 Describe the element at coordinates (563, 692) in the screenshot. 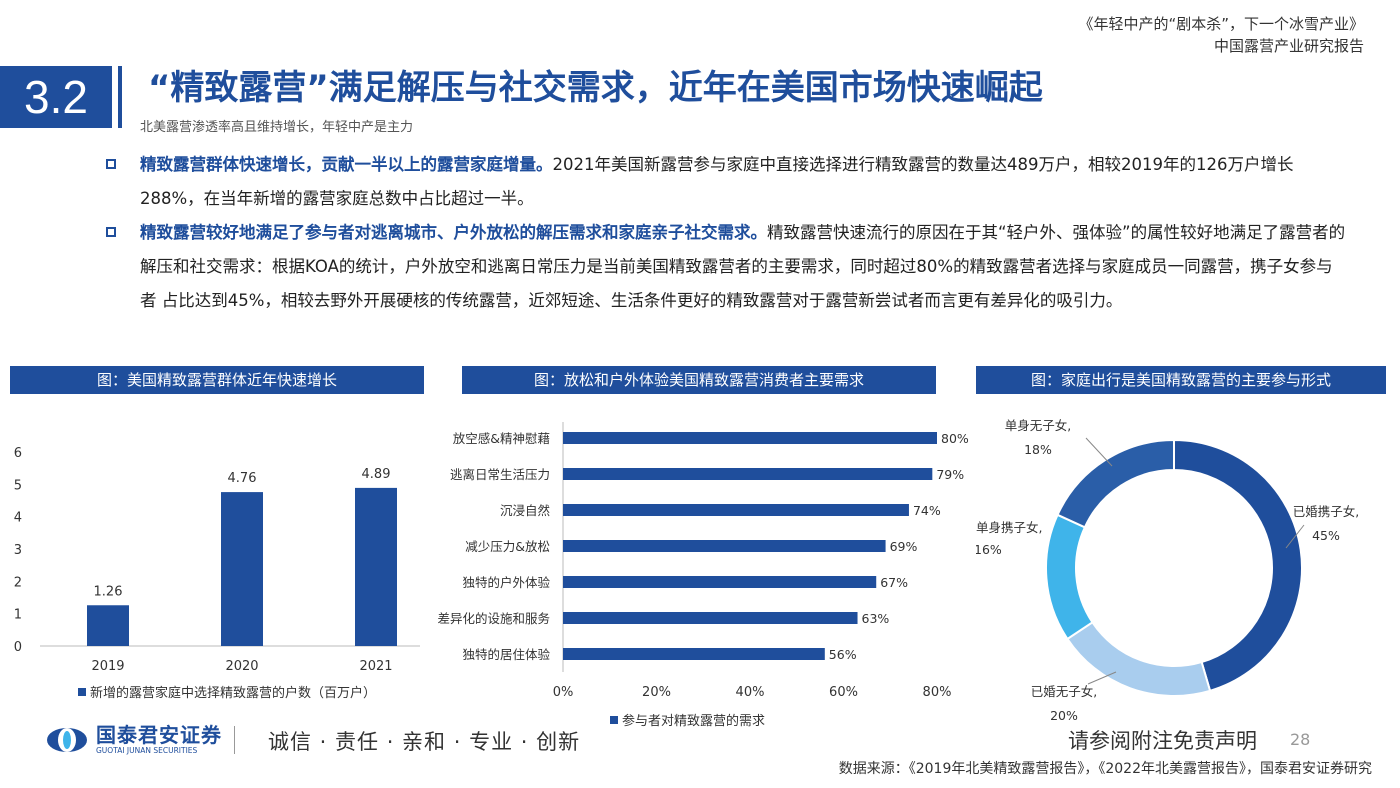

I see `x-tick-label: 0%` at that location.